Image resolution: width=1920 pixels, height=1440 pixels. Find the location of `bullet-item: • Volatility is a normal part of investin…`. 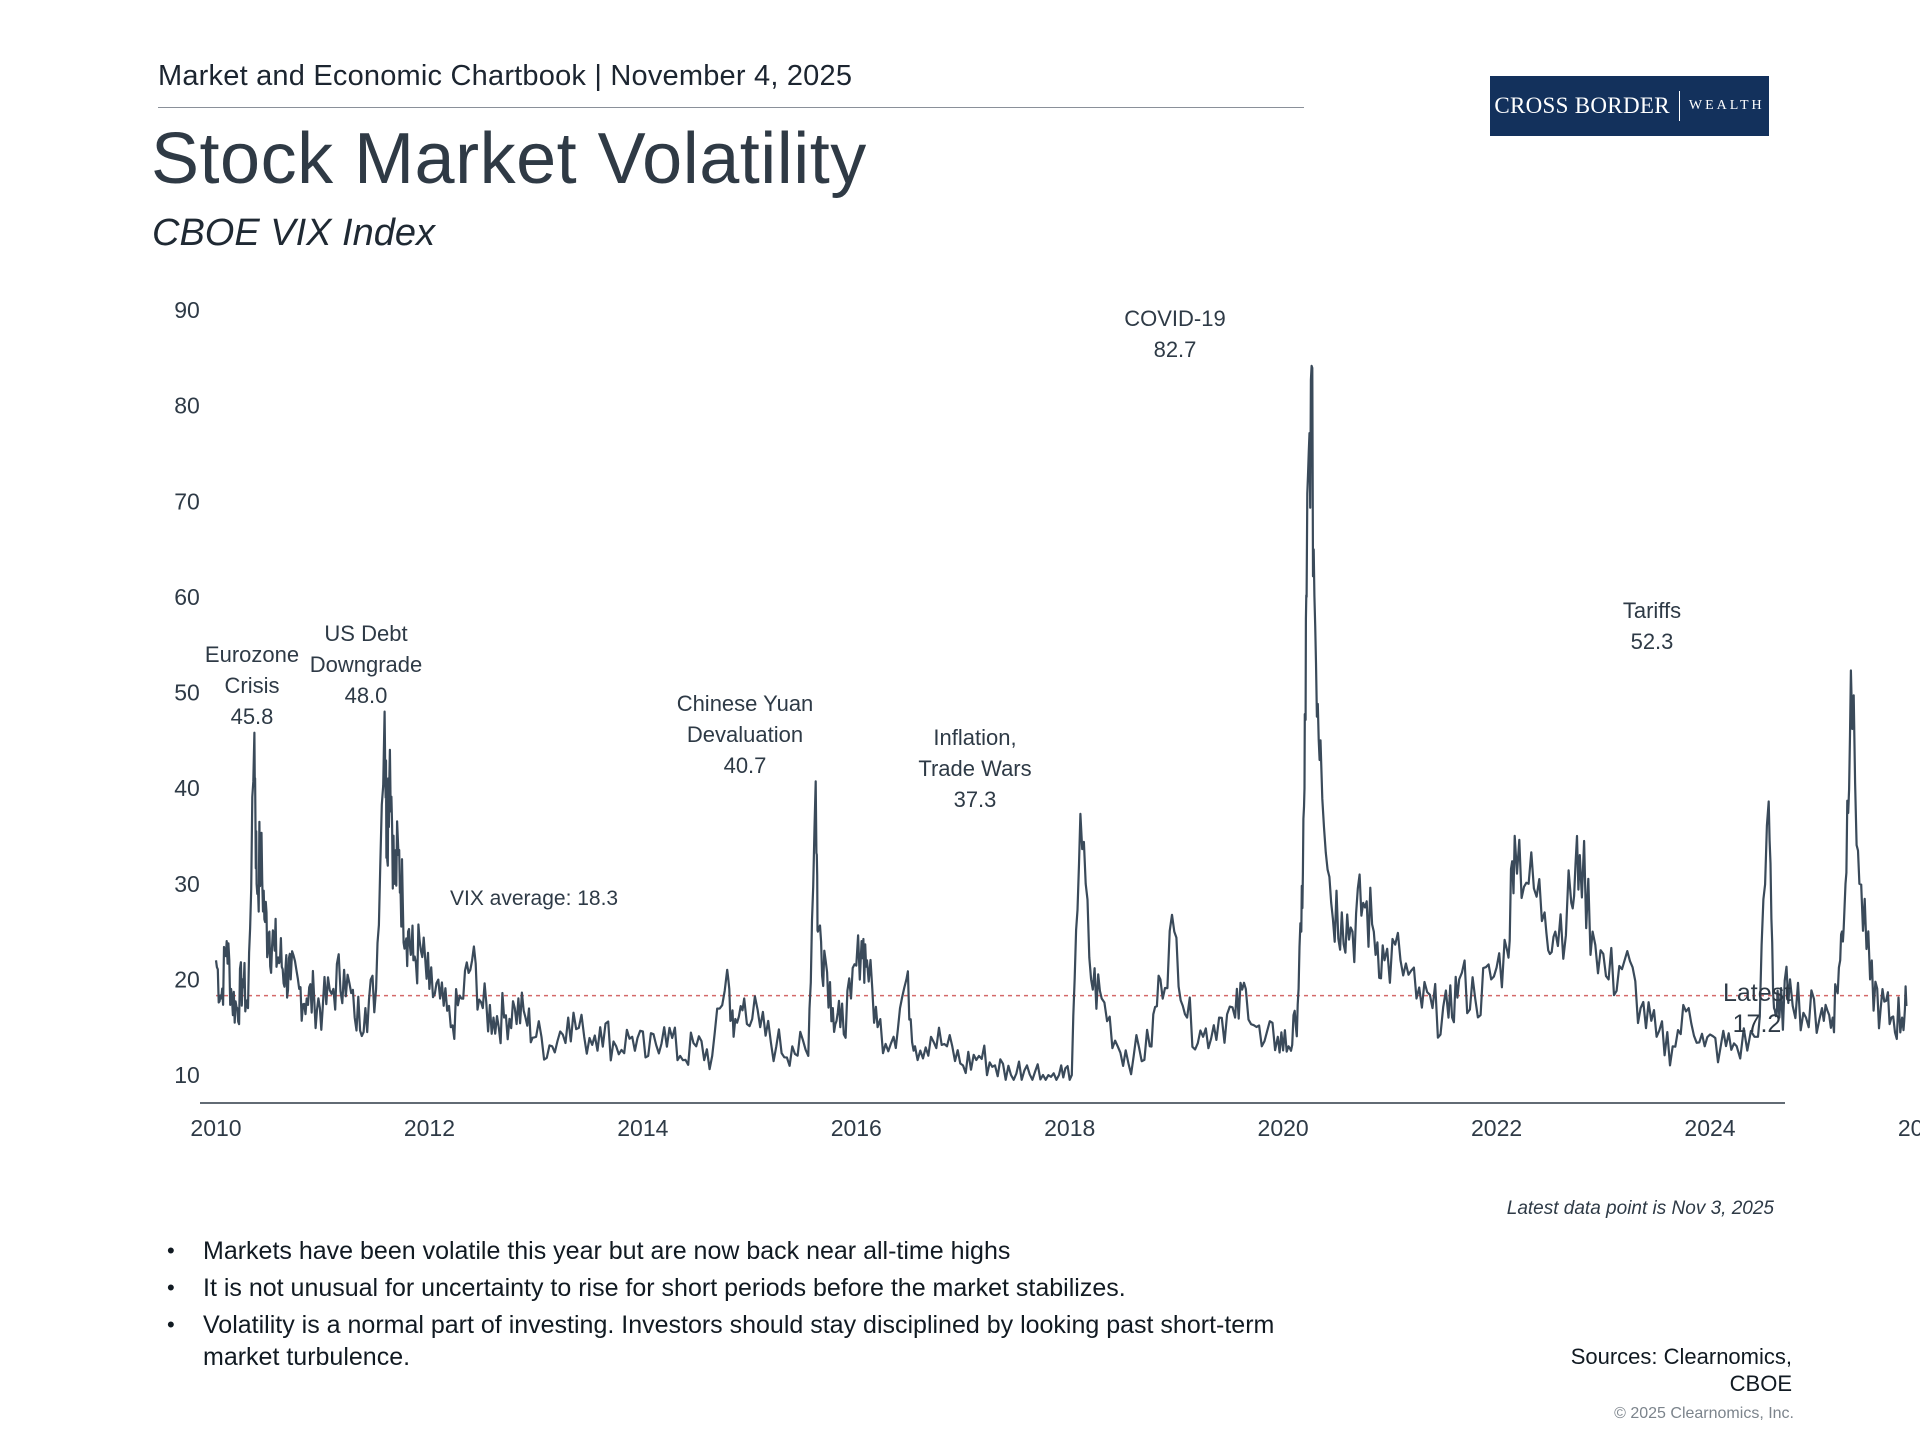

bullet-item: • Volatility is a normal part of investin… is located at coordinates (740, 1341).